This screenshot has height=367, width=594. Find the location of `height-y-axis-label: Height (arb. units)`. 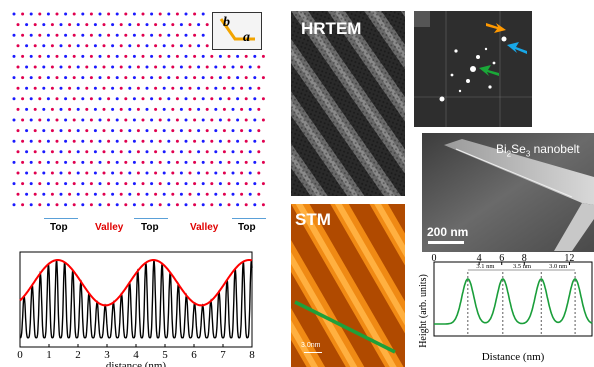

height-y-axis-label: Height (arb. units) is located at coordinates (423, 311).